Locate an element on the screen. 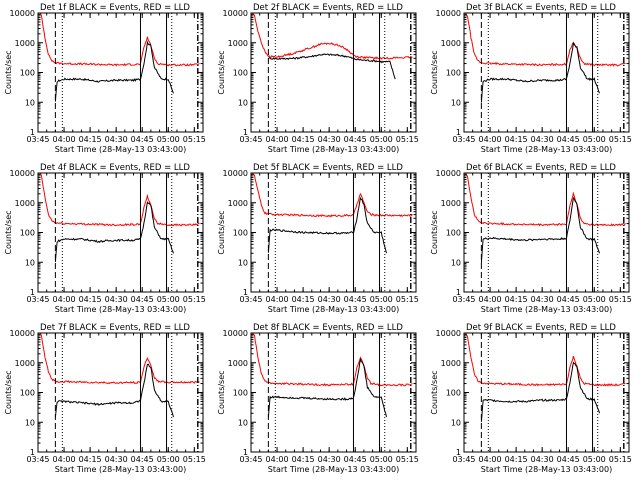 This screenshot has width=640, height=480. panel-title: Det 9f BLACK = Events, RED = LLD is located at coordinates (541, 328).